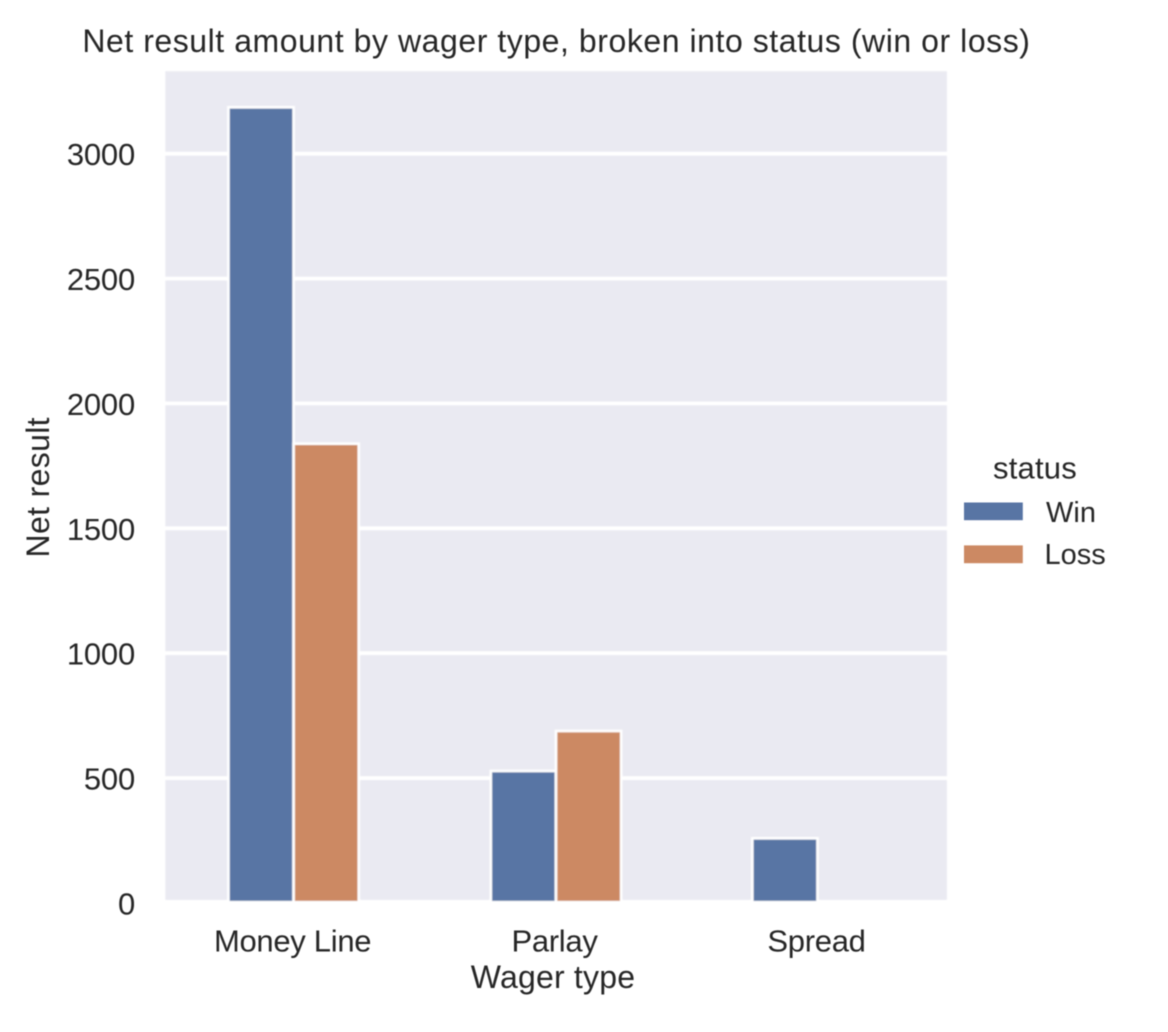 This screenshot has width=1168, height=1032. I want to click on svg-text: Wager type, so click(553, 977).